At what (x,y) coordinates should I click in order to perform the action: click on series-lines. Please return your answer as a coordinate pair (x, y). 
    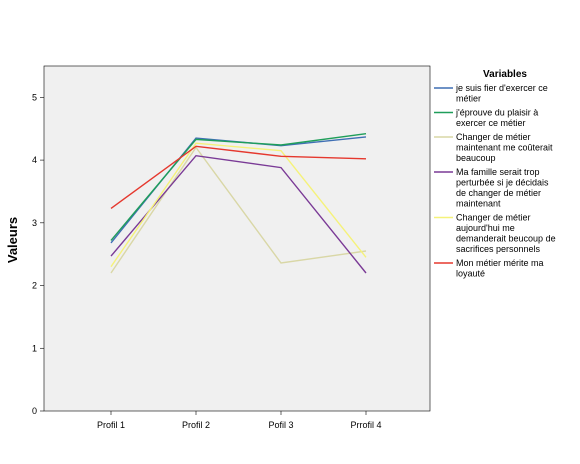
    Looking at the image, I should click on (238, 203).